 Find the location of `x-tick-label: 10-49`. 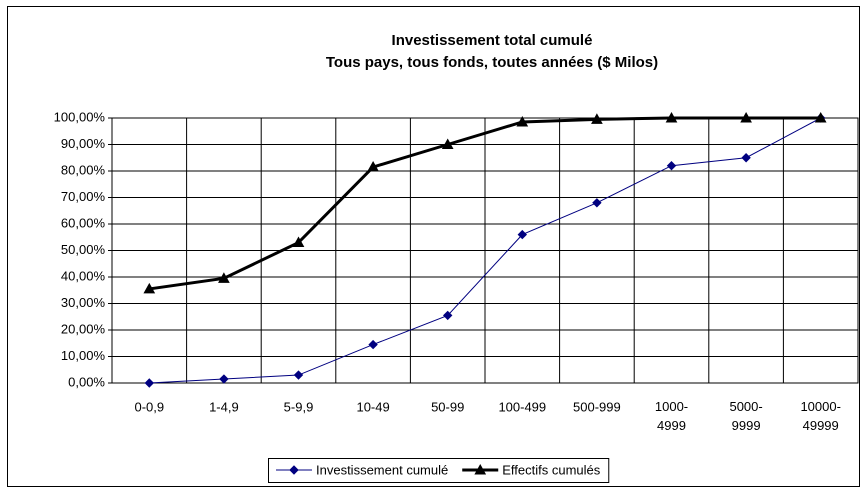

x-tick-label: 10-49 is located at coordinates (372, 406).